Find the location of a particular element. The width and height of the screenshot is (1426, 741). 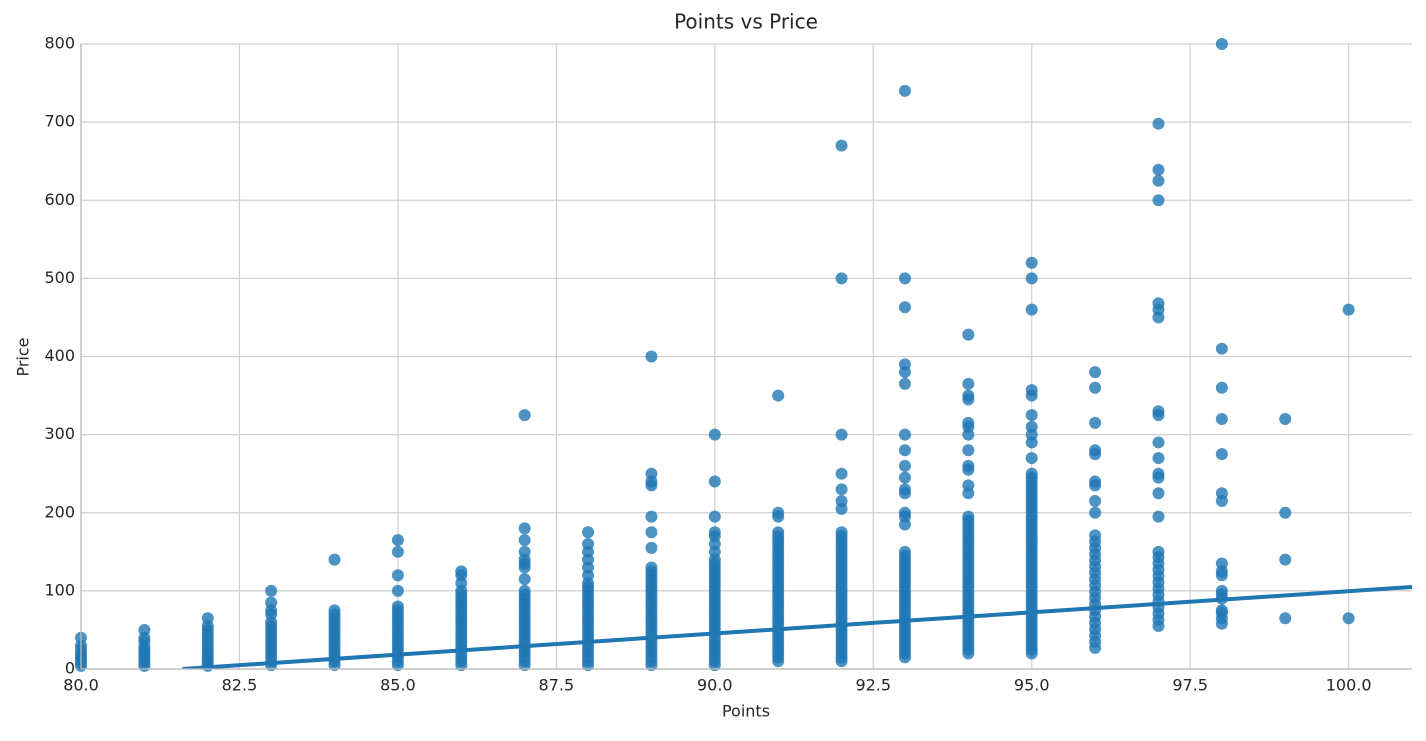

y-tick-label: 400 is located at coordinates (59, 355).